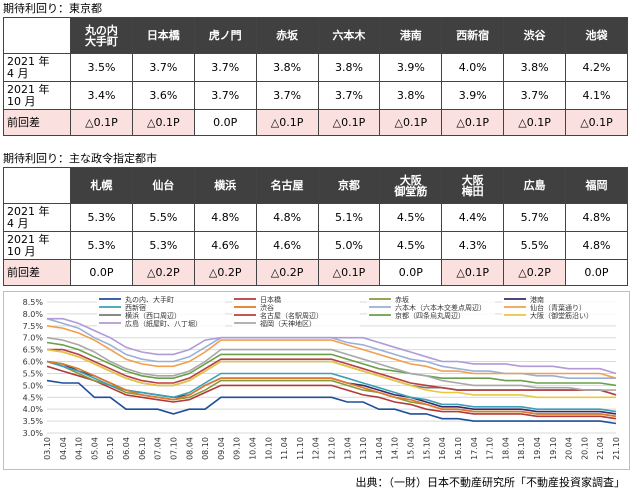 The width and height of the screenshot is (631, 493). Describe the element at coordinates (33, 433) in the screenshot. I see `y-tick-label: 3.0%` at that location.